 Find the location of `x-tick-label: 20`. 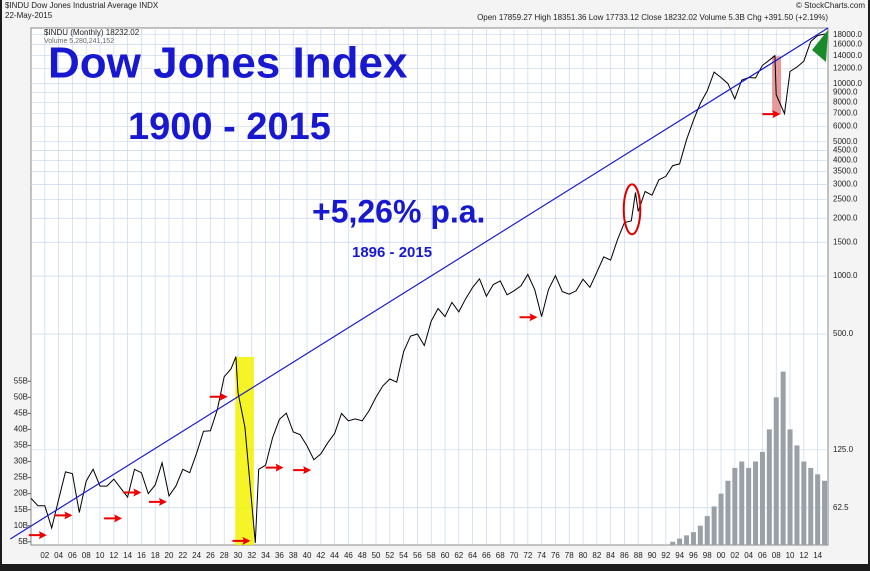

x-tick-label: 20 is located at coordinates (169, 555).